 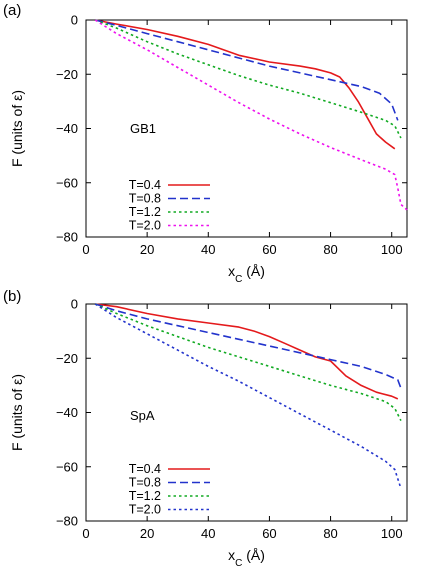 What do you see at coordinates (12, 10) in the screenshot?
I see `panel-label: (a)` at bounding box center [12, 10].